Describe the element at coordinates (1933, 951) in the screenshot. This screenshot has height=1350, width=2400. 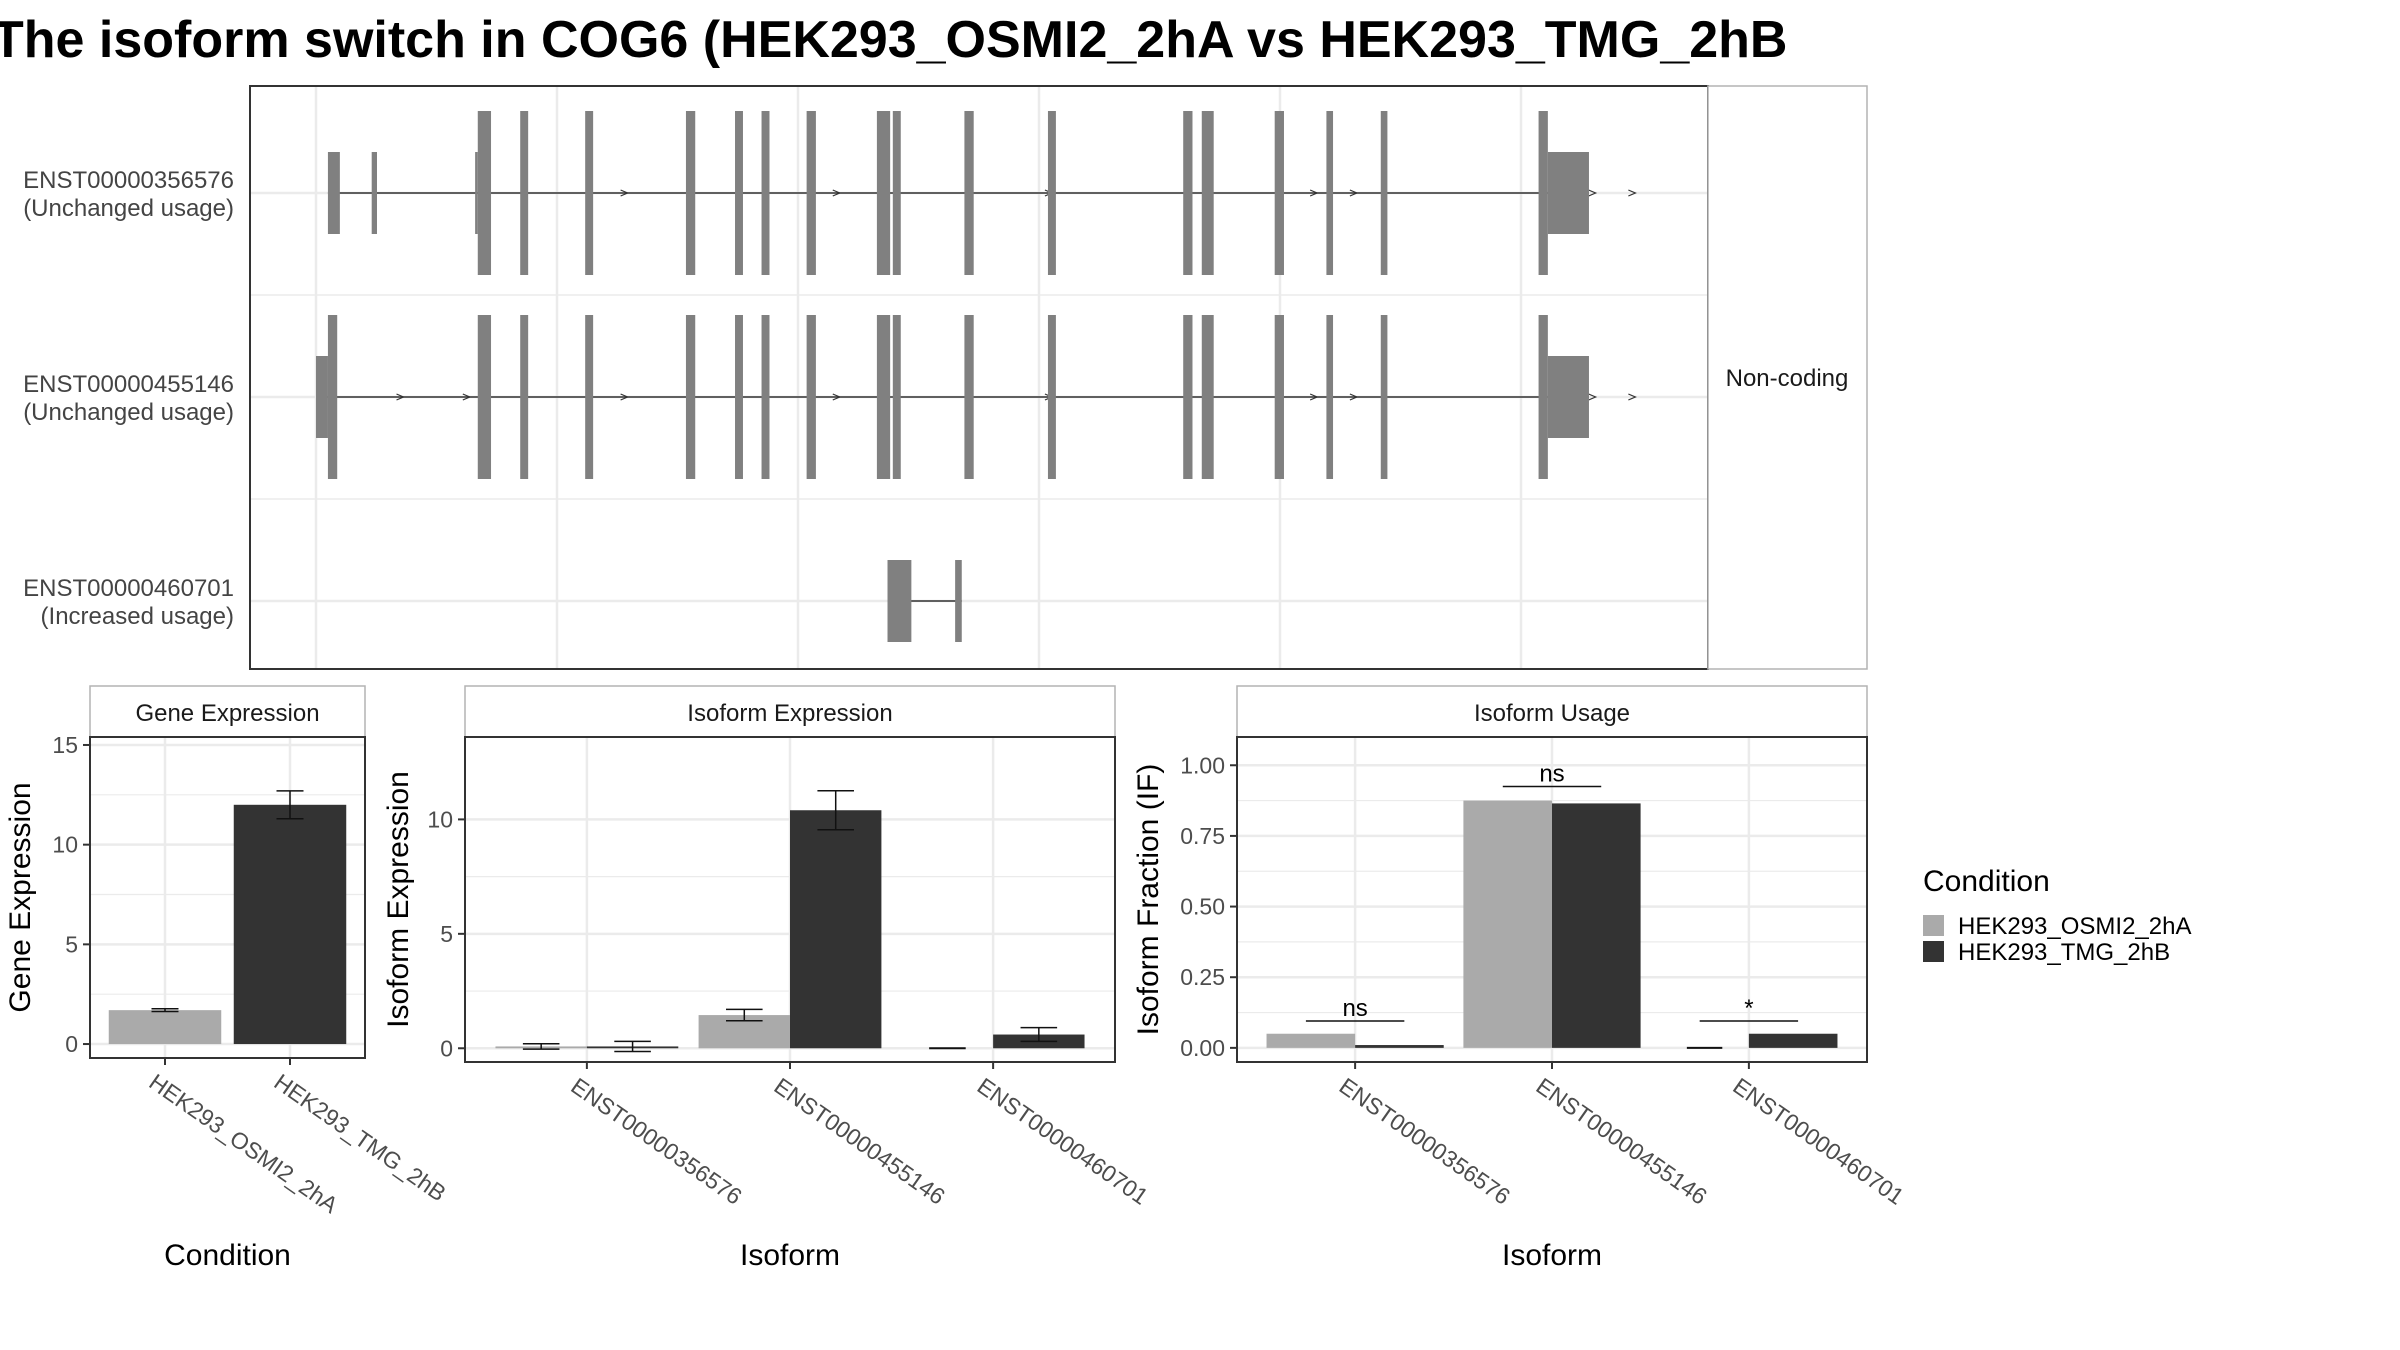
I see `legend-swatch-tmg` at that location.